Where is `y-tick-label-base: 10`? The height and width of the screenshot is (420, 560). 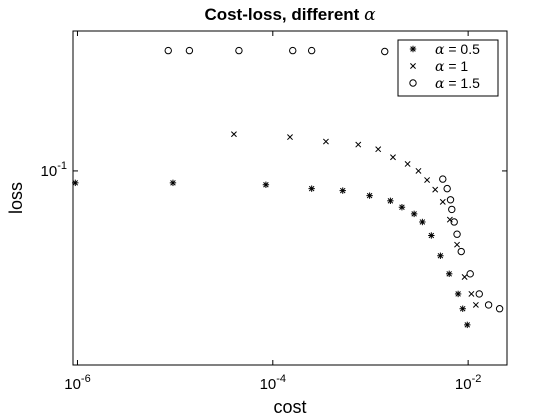 y-tick-label-base: 10 is located at coordinates (49, 171).